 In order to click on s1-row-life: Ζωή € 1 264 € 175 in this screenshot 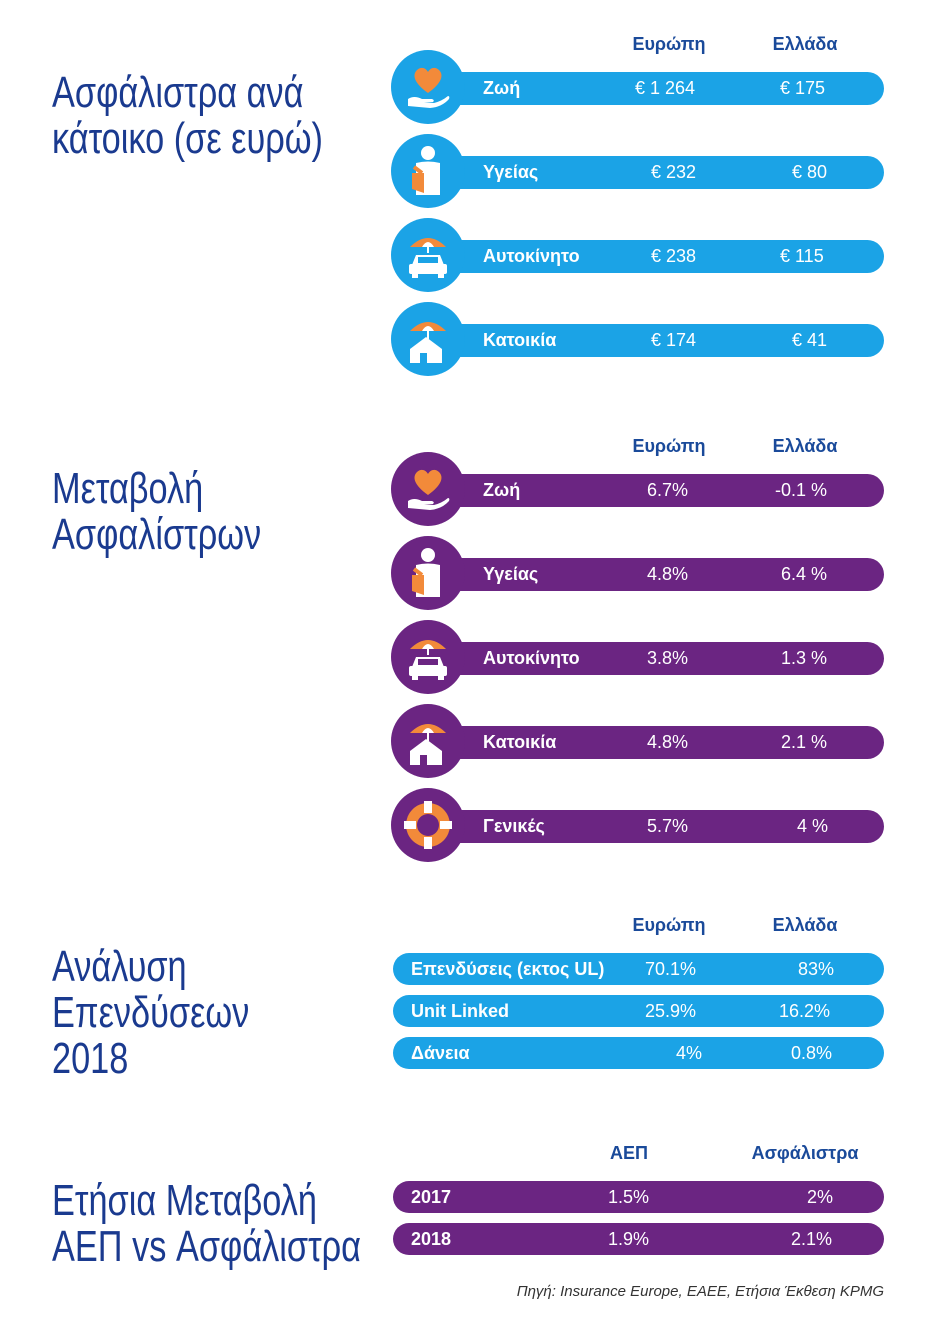, I will do `click(639, 88)`.